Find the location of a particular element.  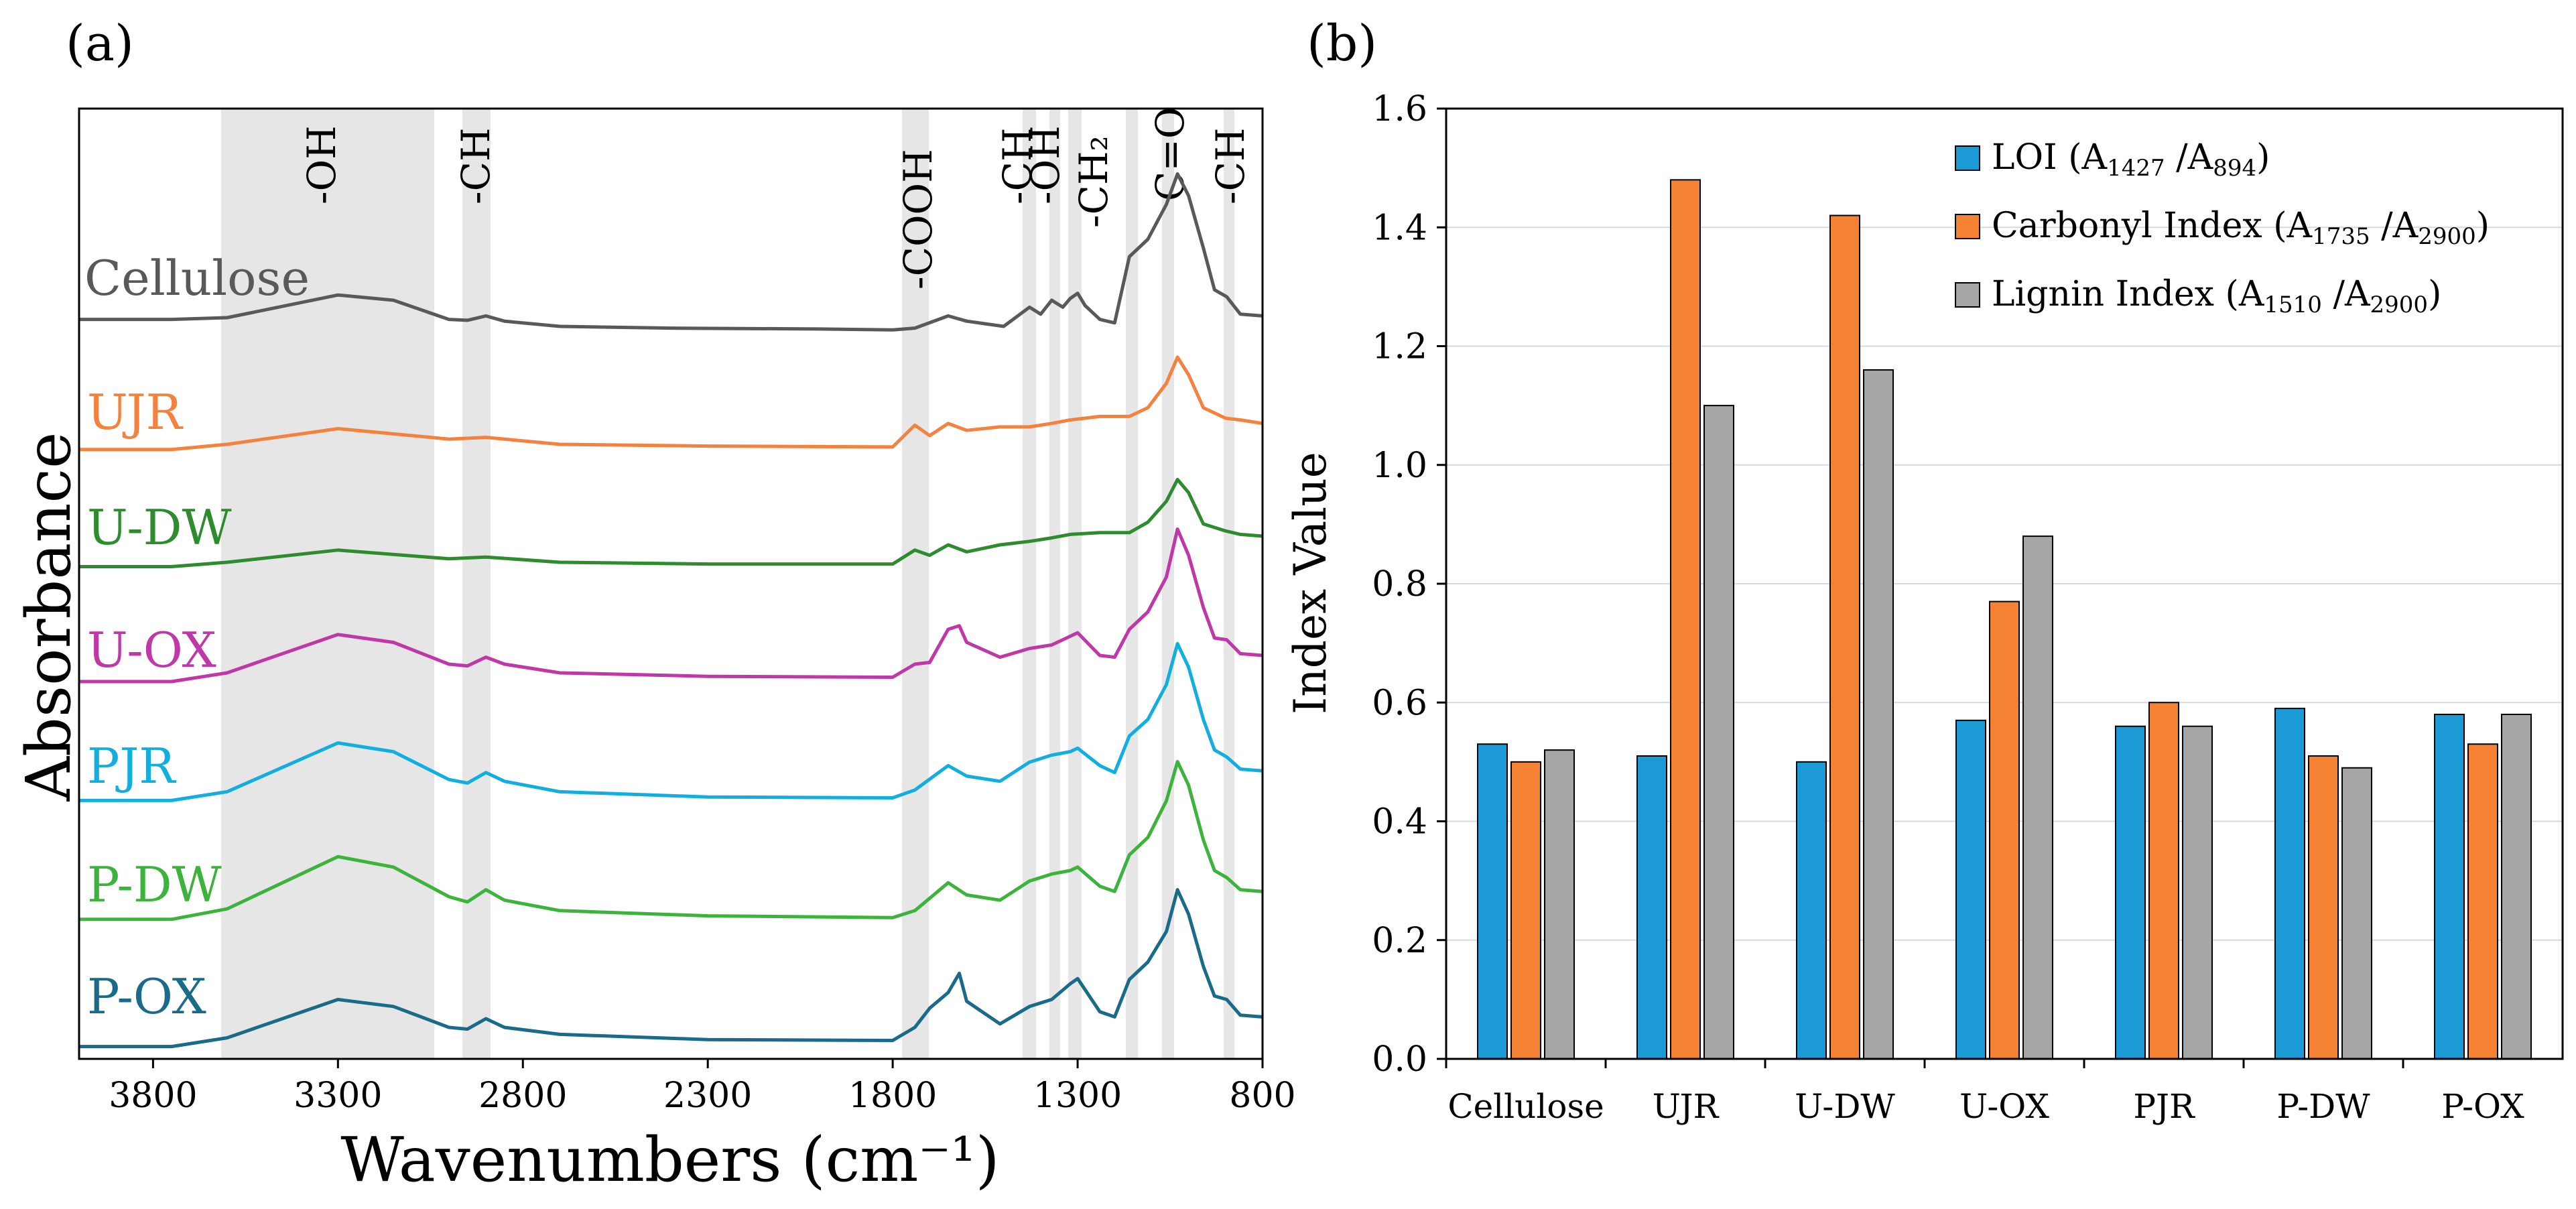

bar-lignin-index-u-dw is located at coordinates (1878, 714).